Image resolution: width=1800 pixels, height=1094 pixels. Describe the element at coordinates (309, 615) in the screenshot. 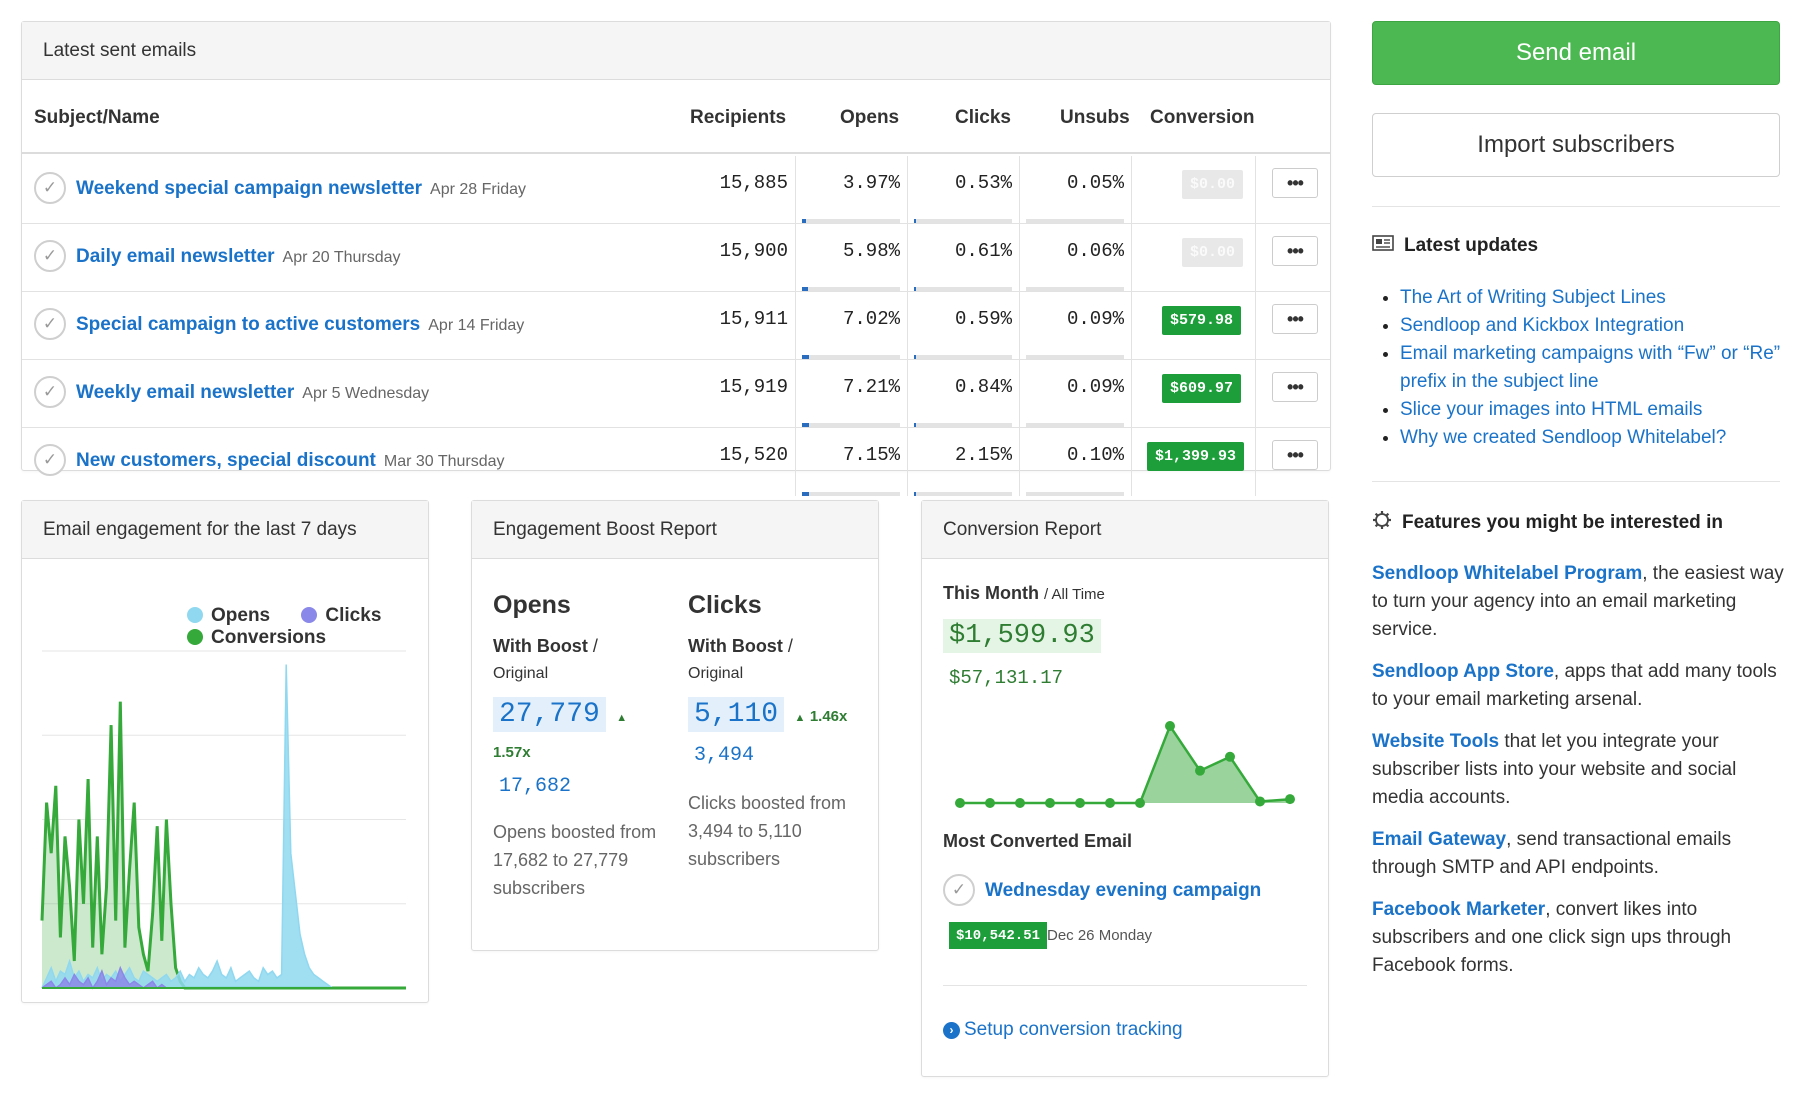

I see `legend-dot-clicks` at that location.